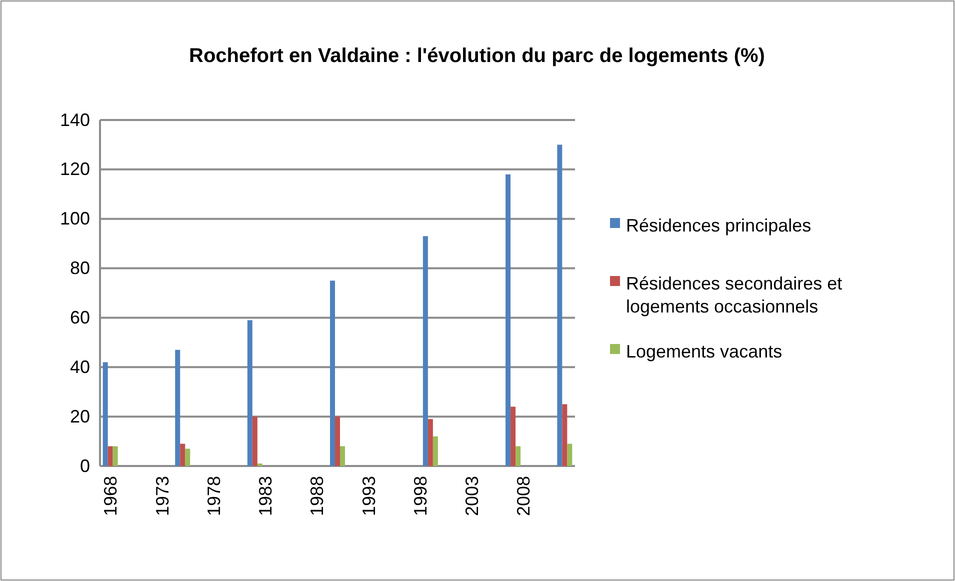 The height and width of the screenshot is (581, 955). What do you see at coordinates (162, 496) in the screenshot?
I see `x-tick-label: 1973` at bounding box center [162, 496].